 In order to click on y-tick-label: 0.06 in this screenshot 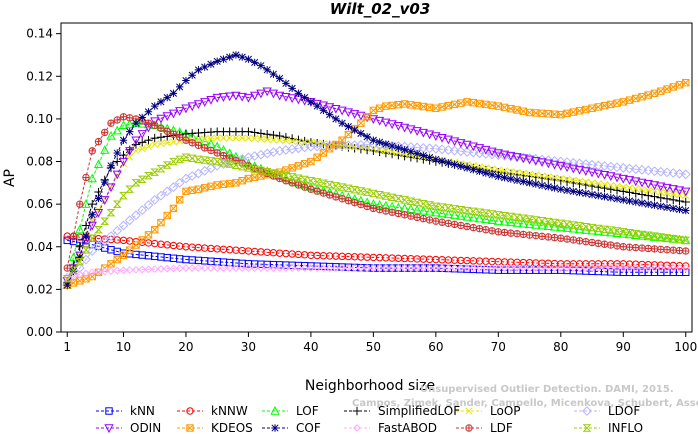, I will do `click(39, 204)`.